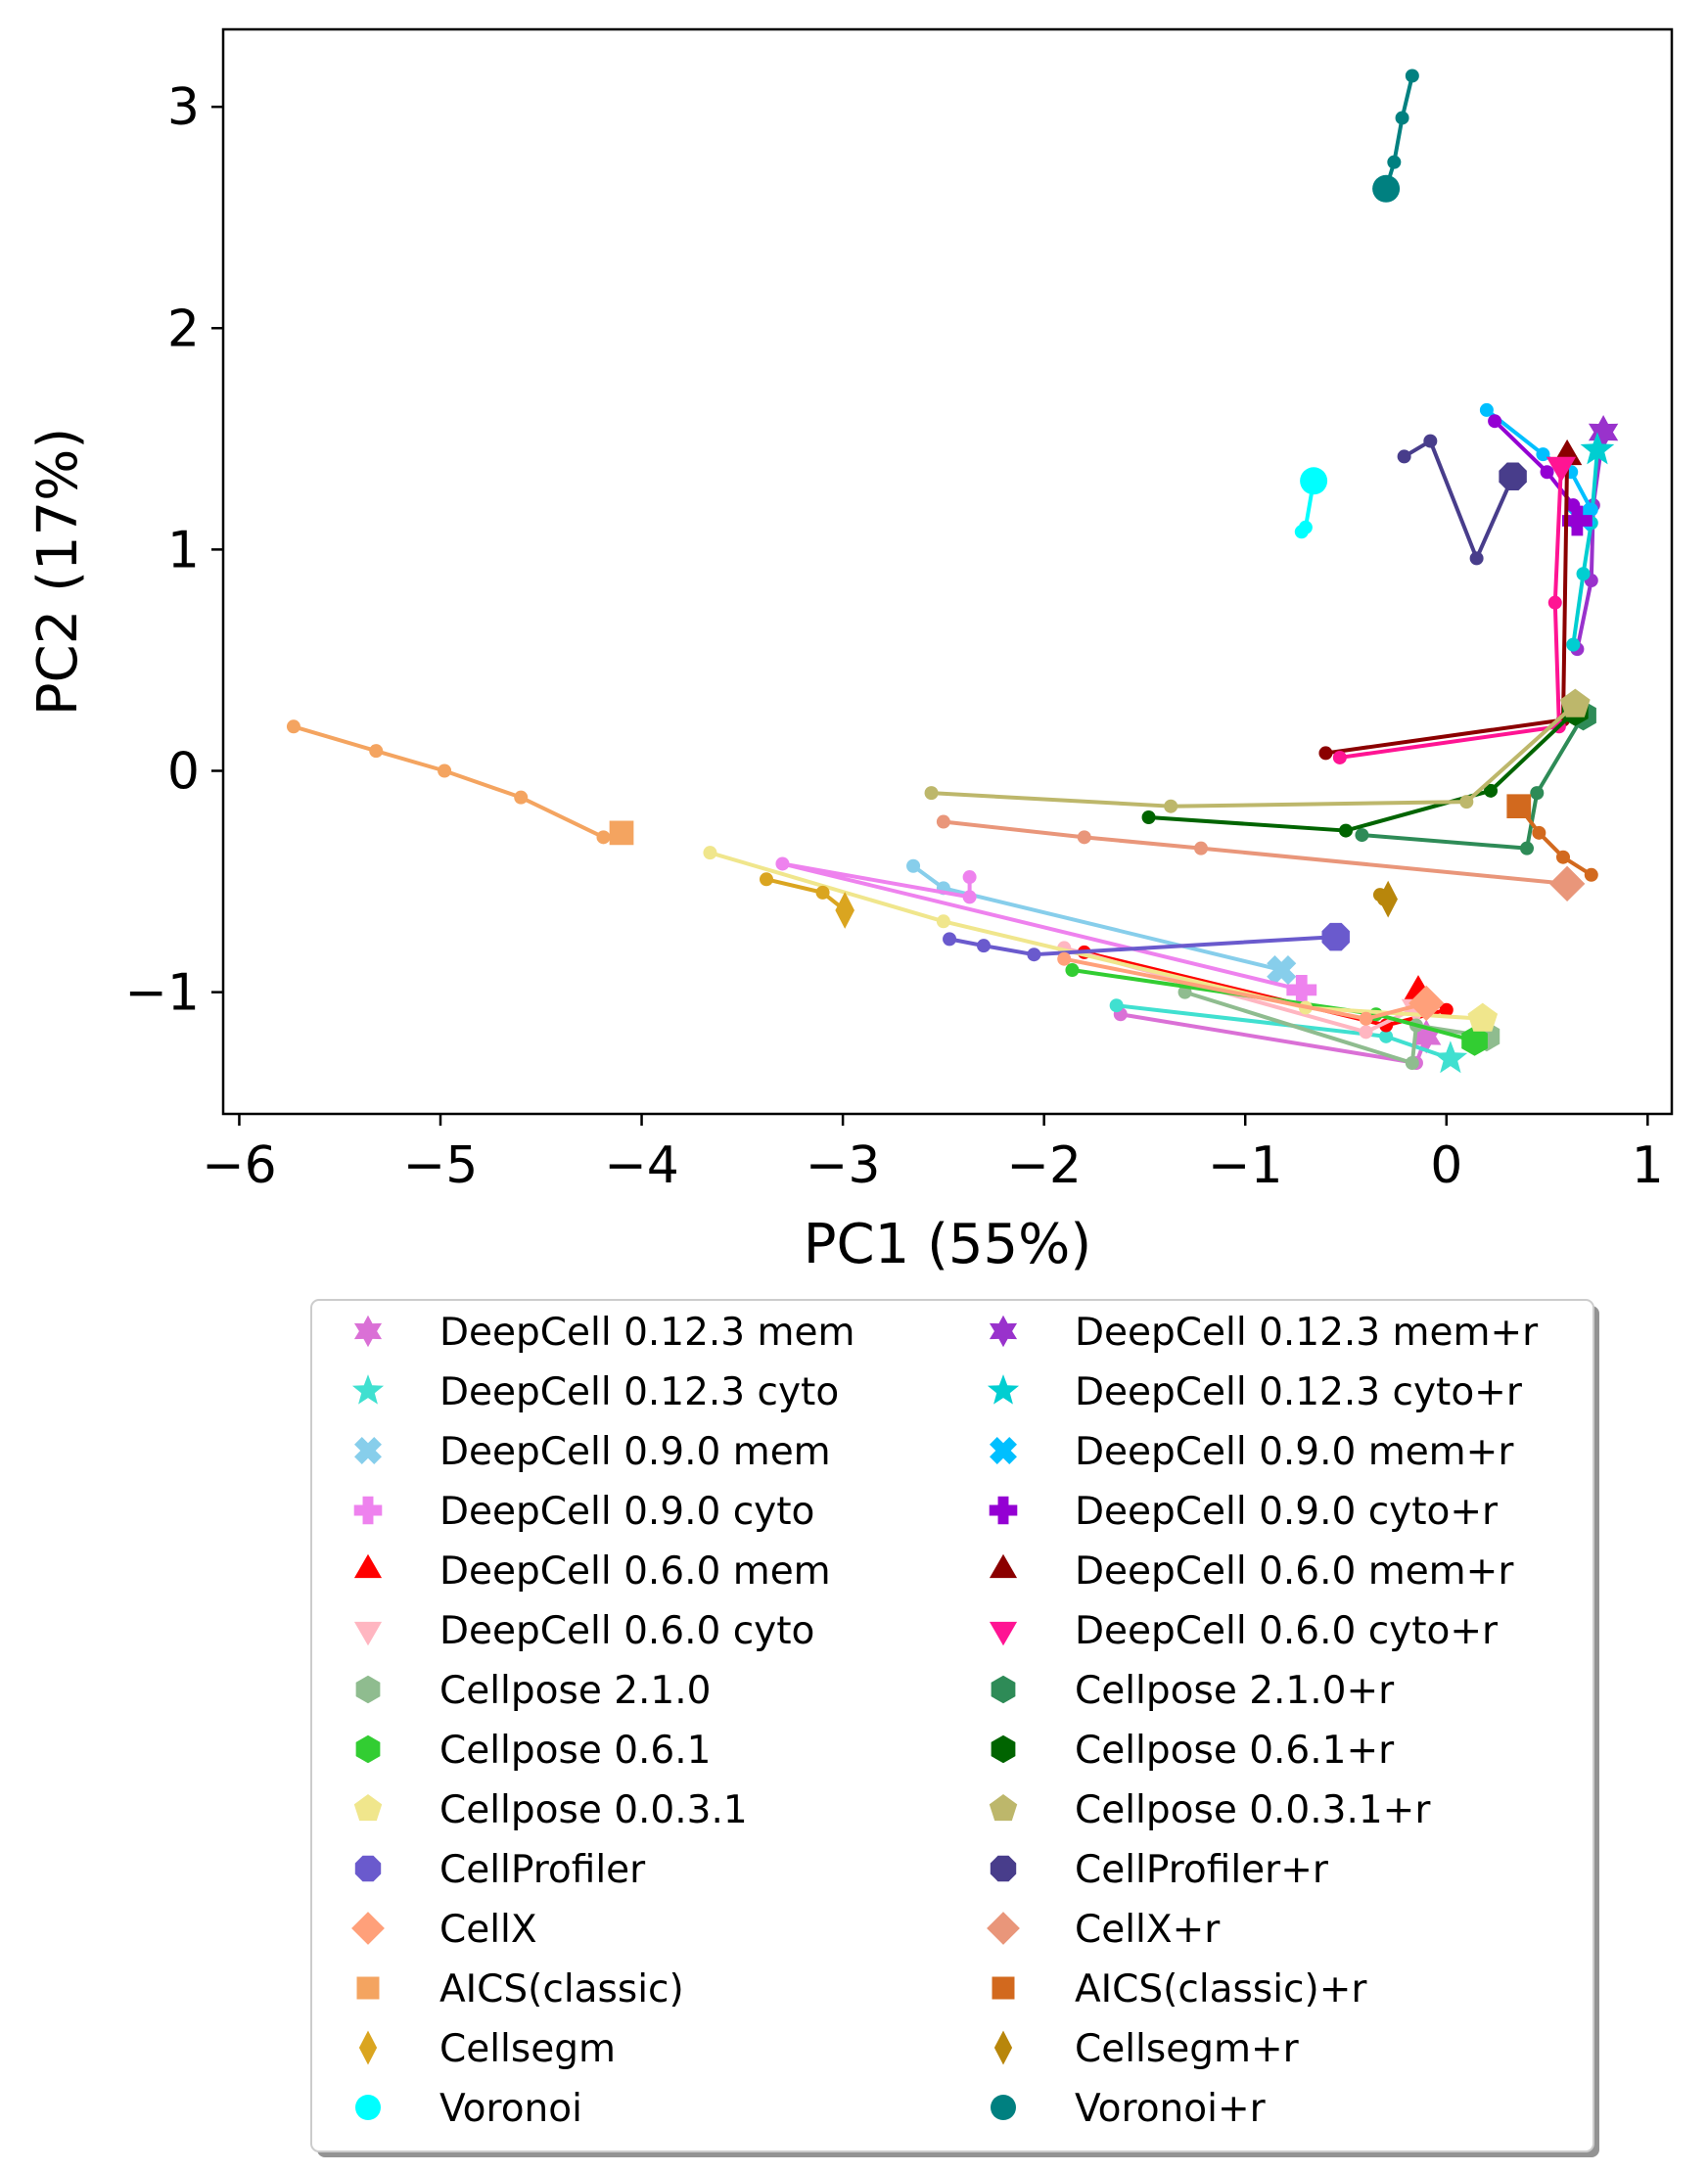  What do you see at coordinates (1104, 1930) in the screenshot?
I see `legend-item-cellx-r: CellX+r` at bounding box center [1104, 1930].